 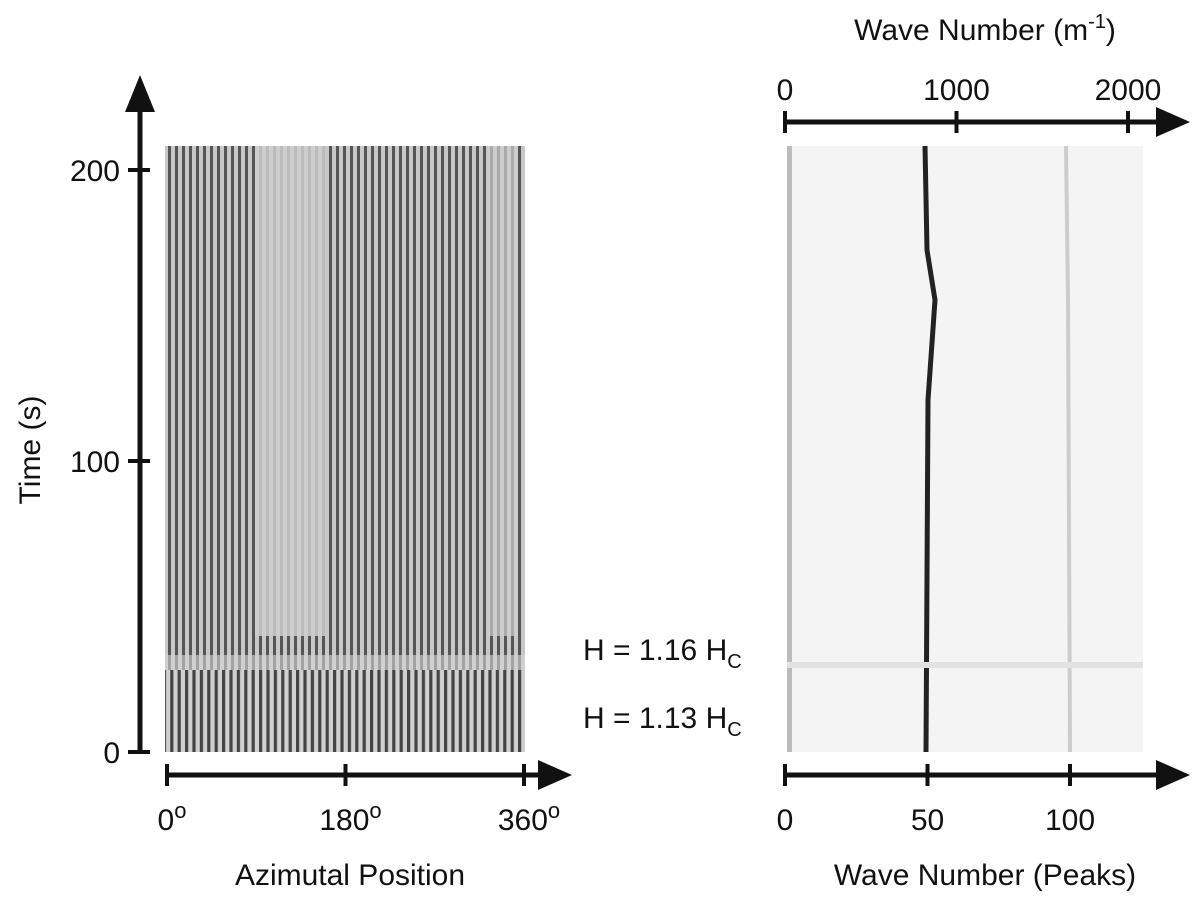 I want to click on tick-value: 0, so click(x=166, y=820).